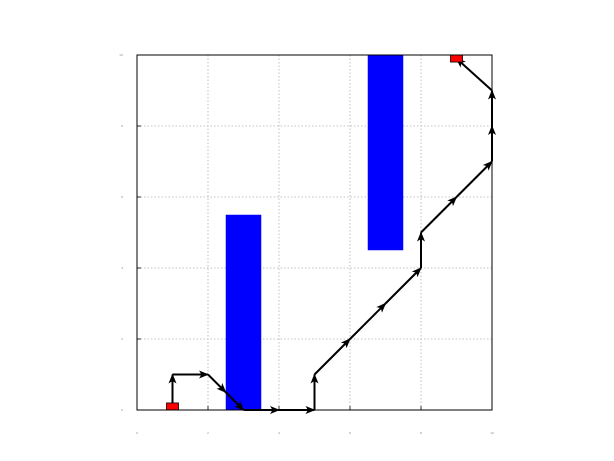 The width and height of the screenshot is (614, 461). Describe the element at coordinates (122, 410) in the screenshot. I see `y-tick-label: 0` at that location.